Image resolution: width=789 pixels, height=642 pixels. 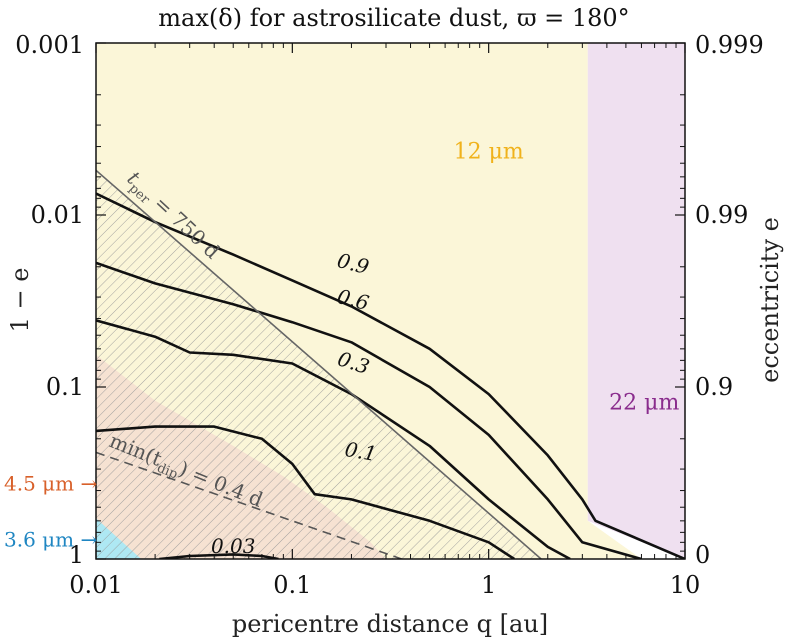 What do you see at coordinates (249, 505) in the screenshot?
I see `reference-line-min-t-dip-0-4-d` at bounding box center [249, 505].